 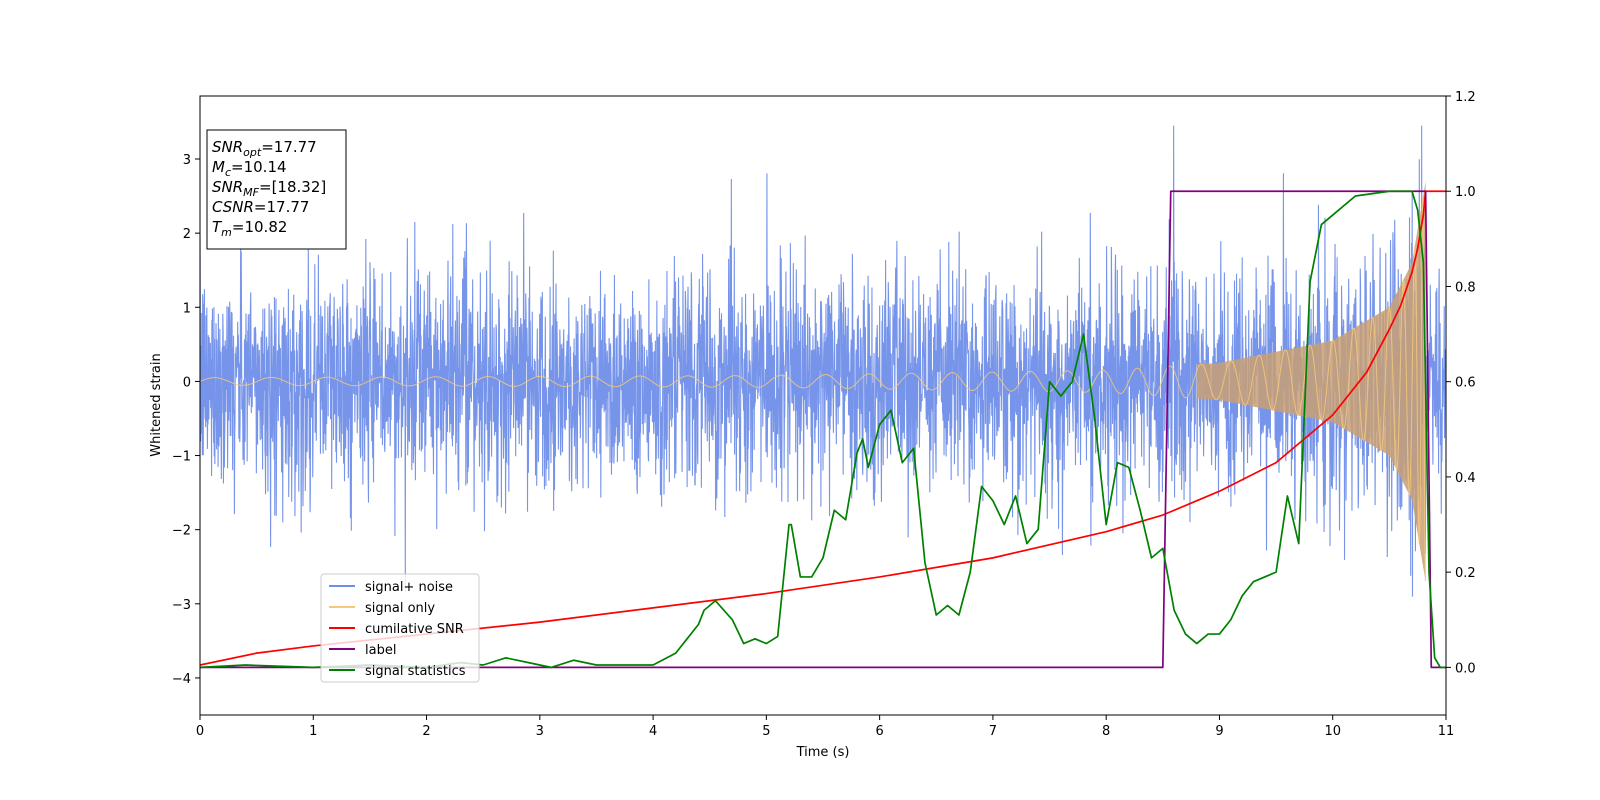 What do you see at coordinates (380, 650) in the screenshot?
I see `legend-label: label` at bounding box center [380, 650].